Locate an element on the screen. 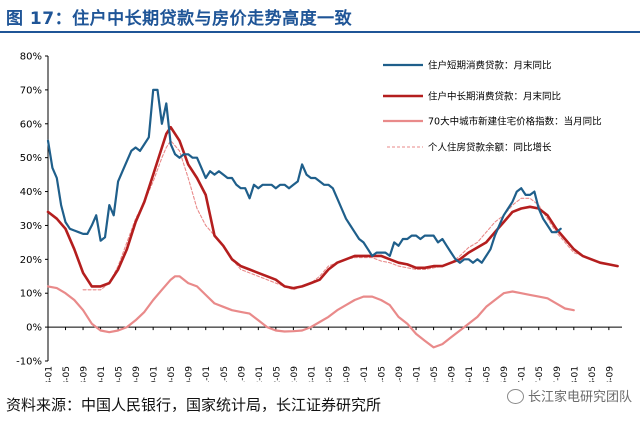  legend-label-0: 住户短期消费贷款：月末同比 is located at coordinates (490, 66).